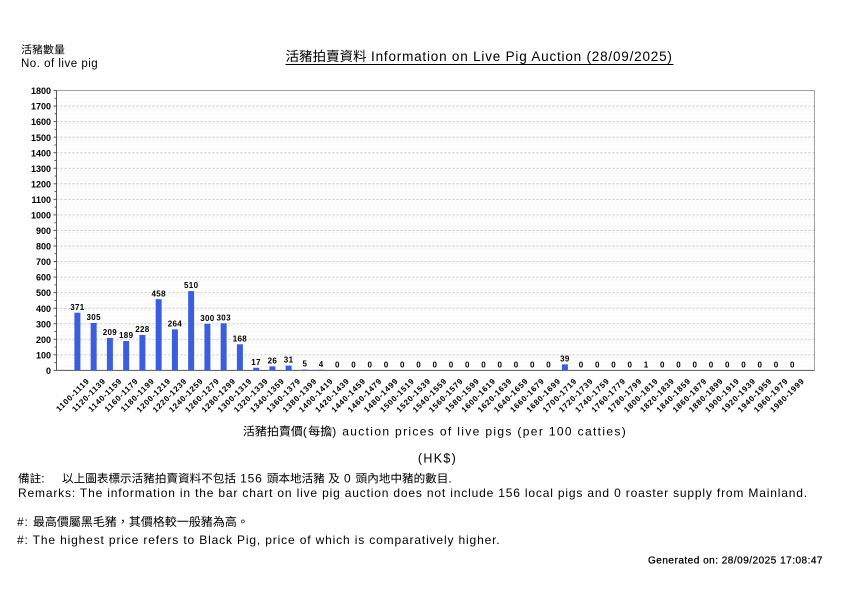 Image resolution: width=842 pixels, height=600 pixels. What do you see at coordinates (43, 356) in the screenshot?
I see `svg-text: 100` at bounding box center [43, 356].